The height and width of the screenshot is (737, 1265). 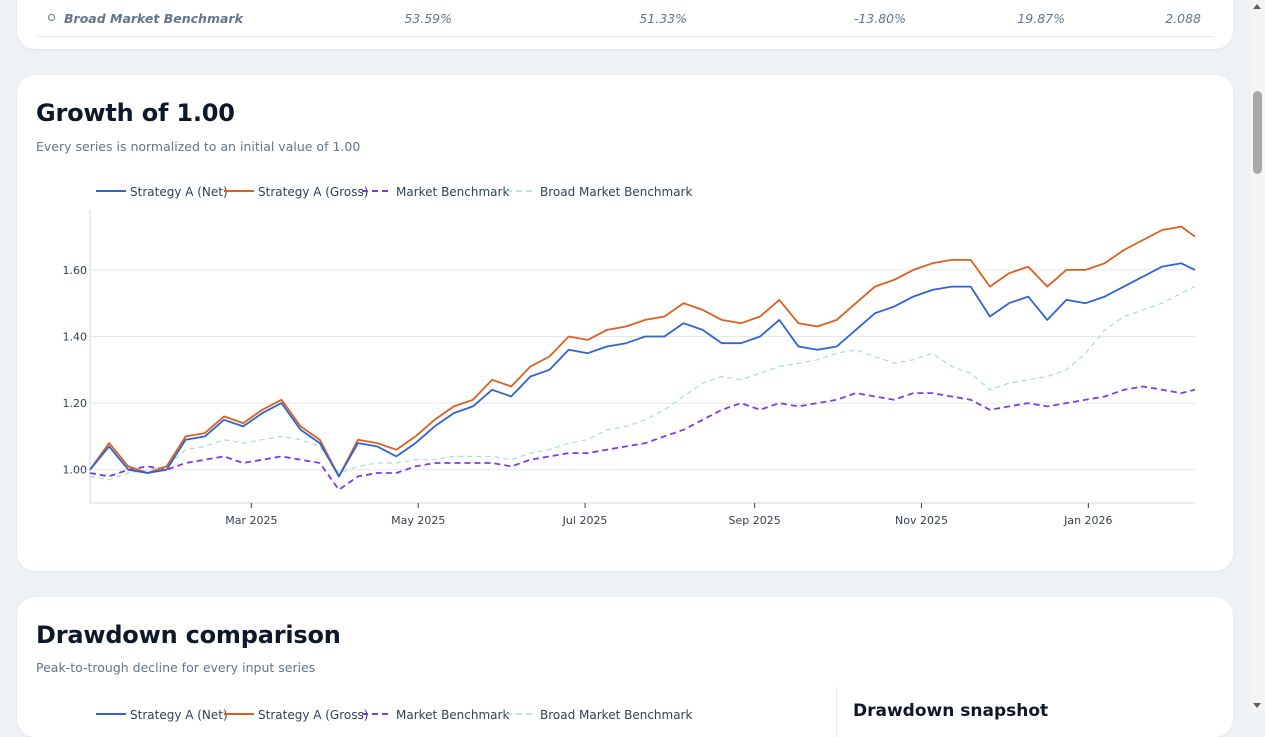 What do you see at coordinates (75, 470) in the screenshot?
I see `y-tick-label: 1.00` at bounding box center [75, 470].